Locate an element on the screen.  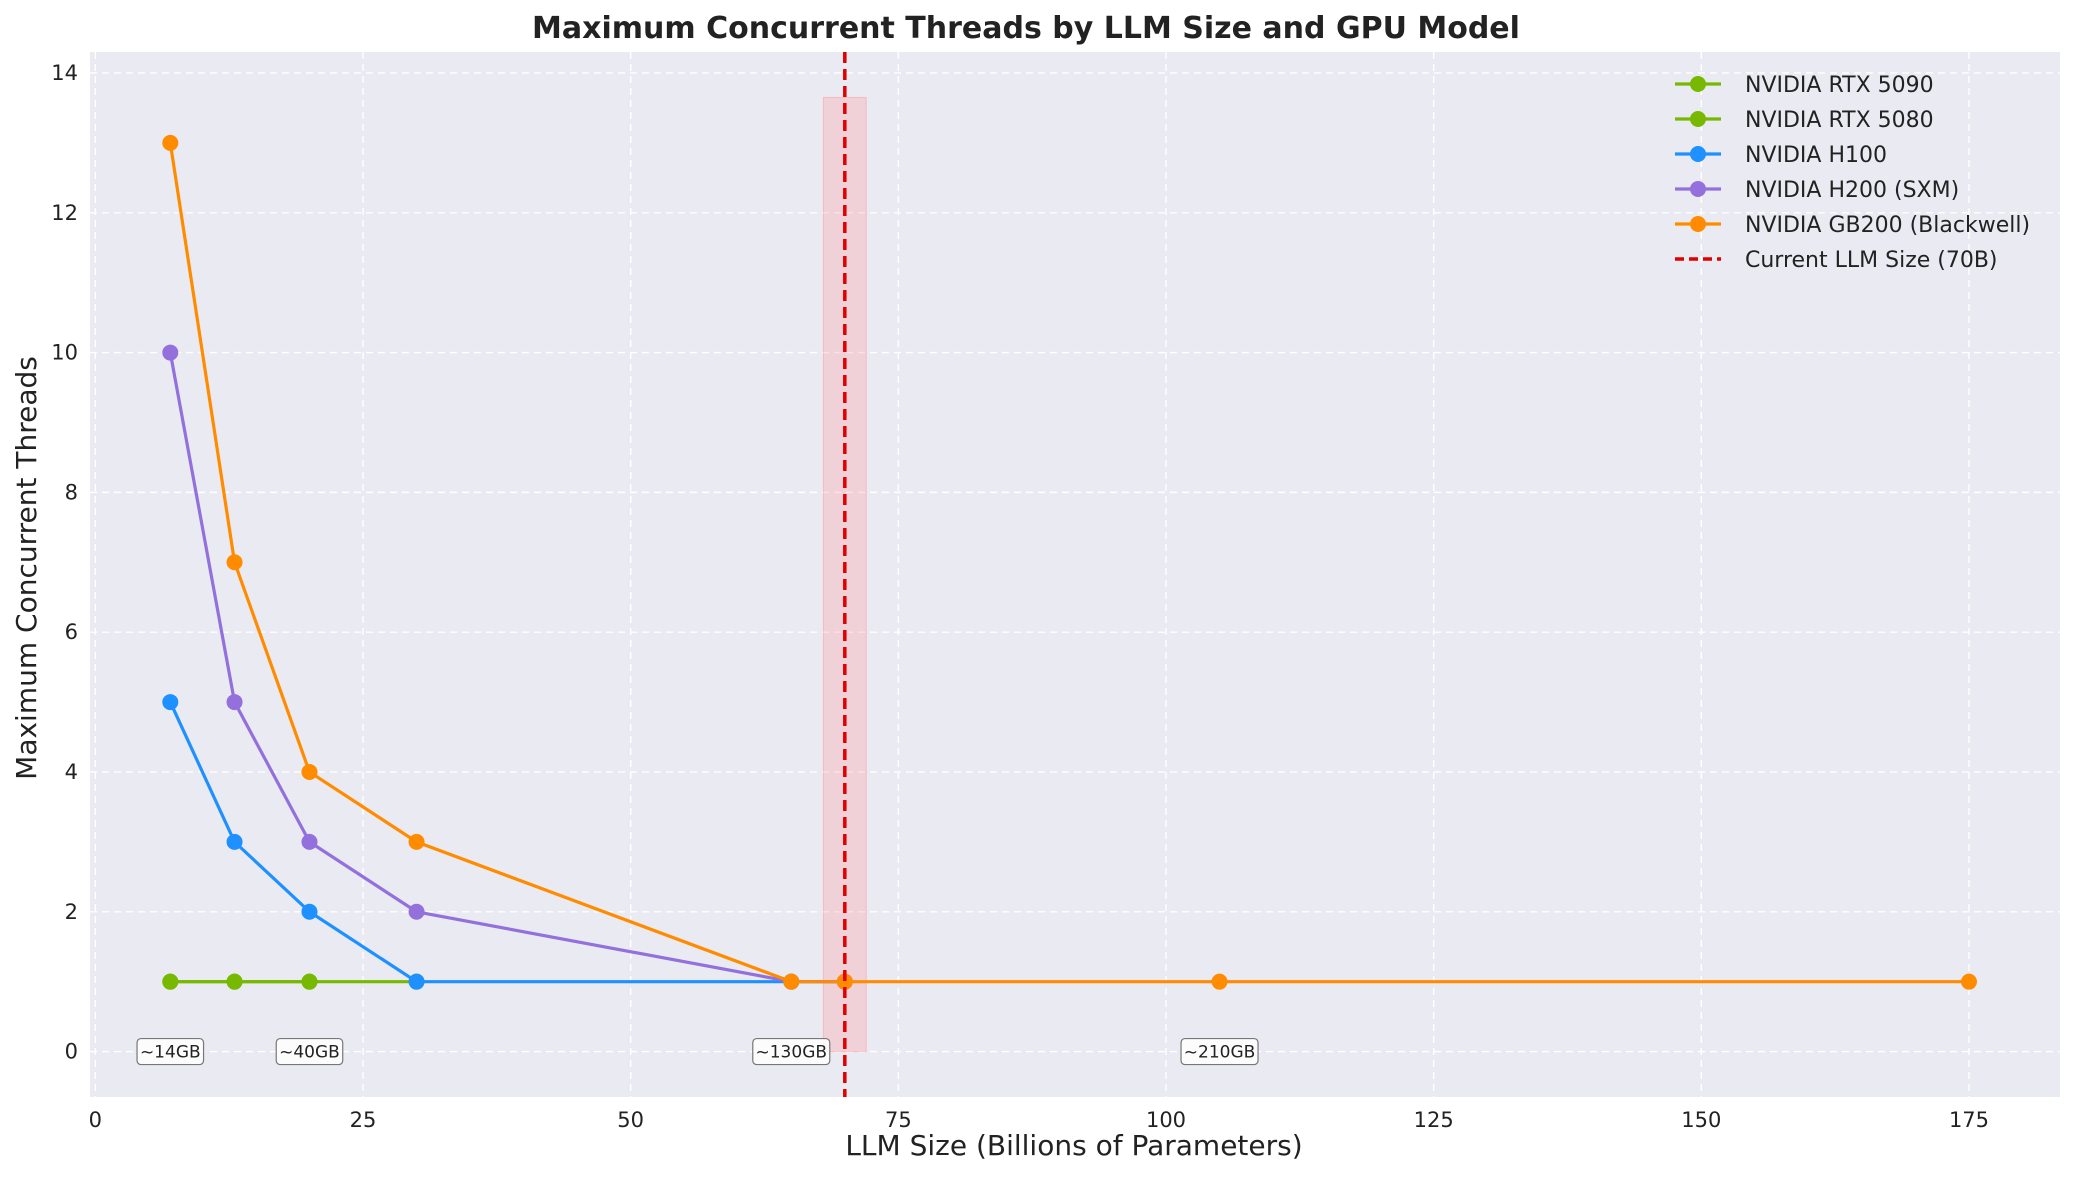
legend-label: NVIDIA GB200 (Blackwell) is located at coordinates (1887, 225).